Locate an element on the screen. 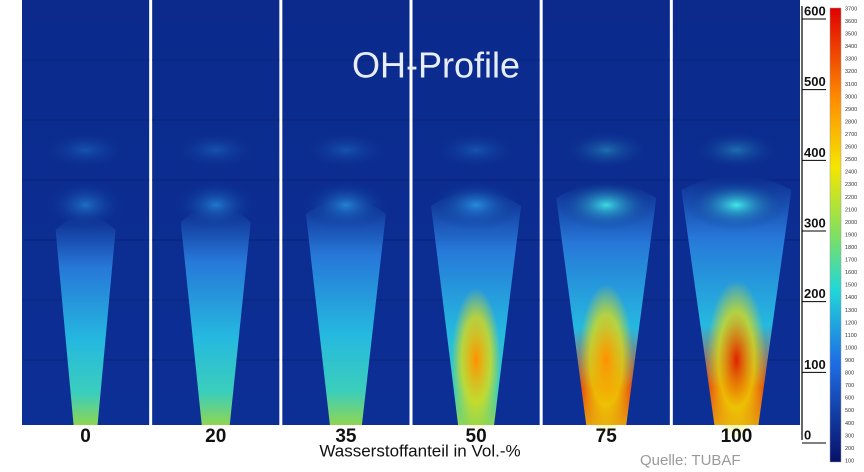 The height and width of the screenshot is (472, 864). colorbar-tick-label: 2500 is located at coordinates (851, 160).